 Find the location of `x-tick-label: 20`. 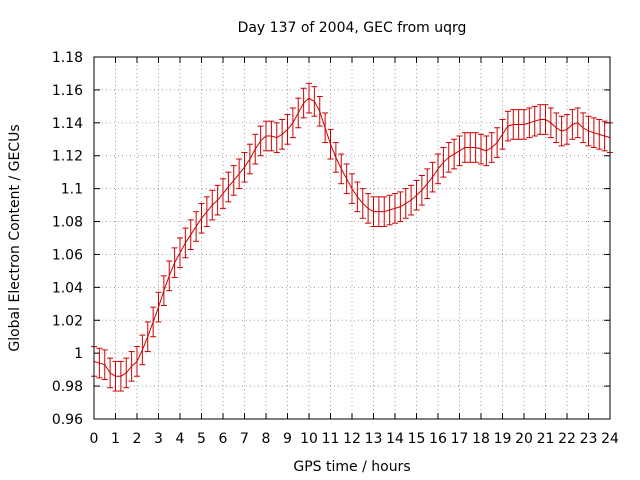

x-tick-label: 20 is located at coordinates (524, 439).